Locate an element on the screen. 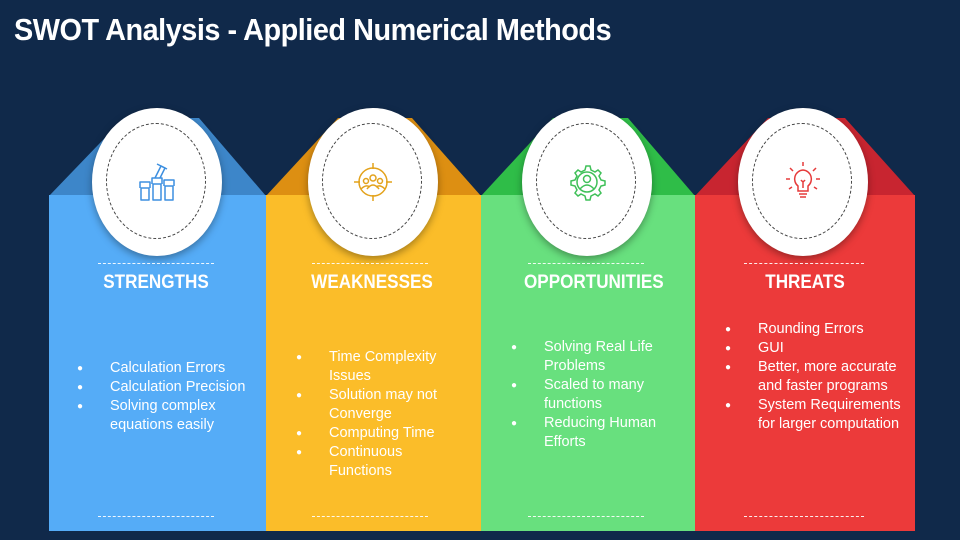 Image resolution: width=960 pixels, height=540 pixels. list-item: Solving Real Life Problems is located at coordinates (597, 357).